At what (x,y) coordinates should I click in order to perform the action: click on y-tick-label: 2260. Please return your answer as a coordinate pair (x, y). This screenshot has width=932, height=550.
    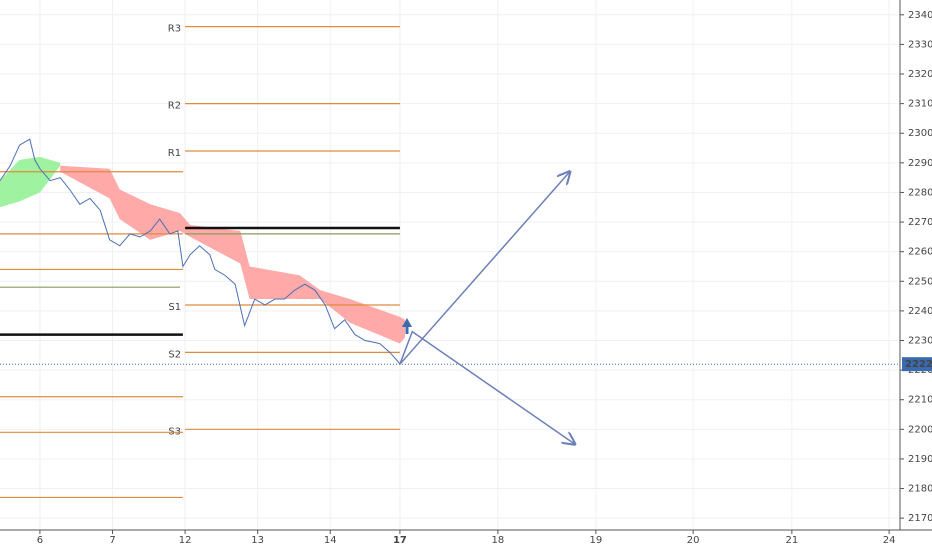
    Looking at the image, I should click on (920, 252).